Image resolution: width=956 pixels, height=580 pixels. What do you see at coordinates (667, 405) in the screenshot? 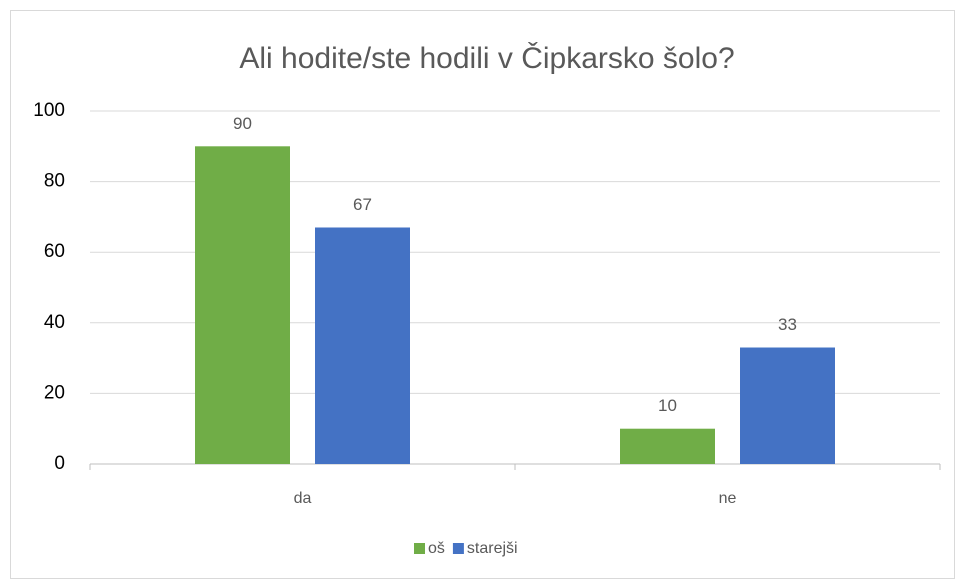
I see `data-label: 10` at bounding box center [667, 405].